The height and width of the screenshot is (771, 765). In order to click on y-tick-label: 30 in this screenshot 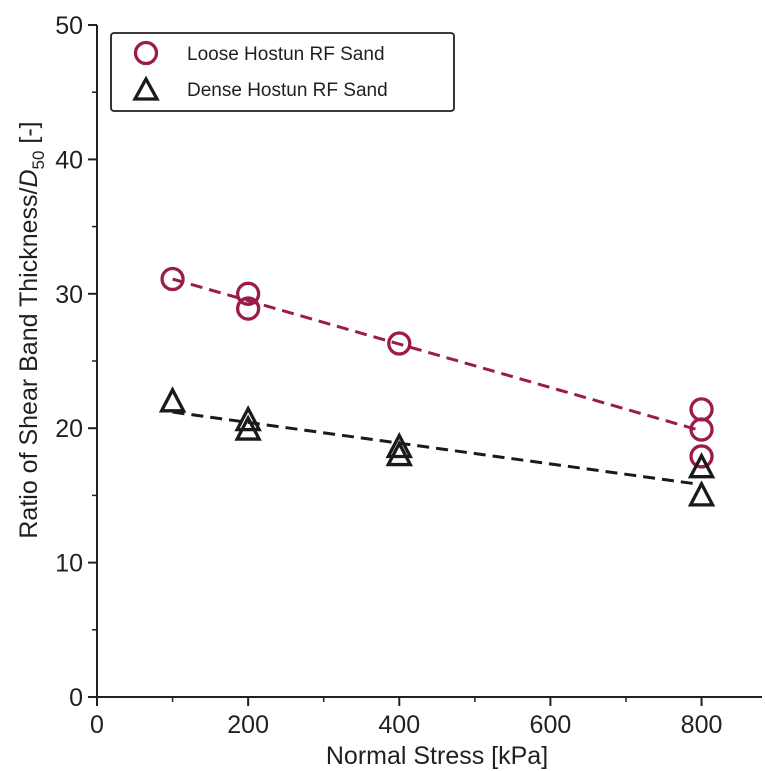, I will do `click(69, 295)`.